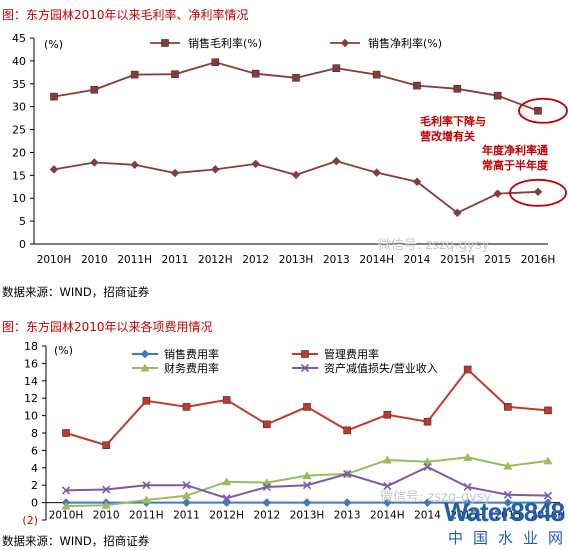 This screenshot has width=568, height=550. I want to click on chart1-y-tick-label: 35, so click(19, 84).